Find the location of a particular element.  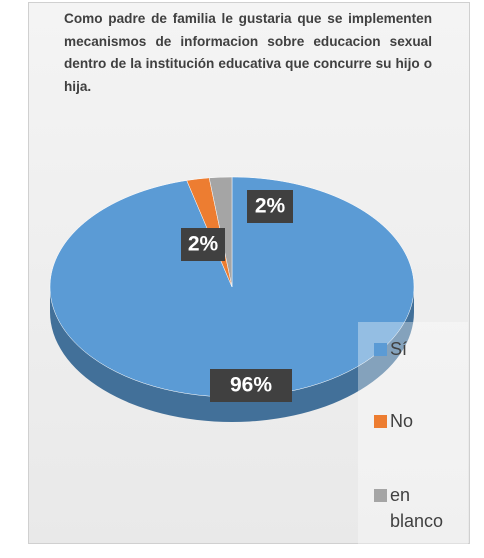

legend: Sí No en blanco is located at coordinates (413, 433).